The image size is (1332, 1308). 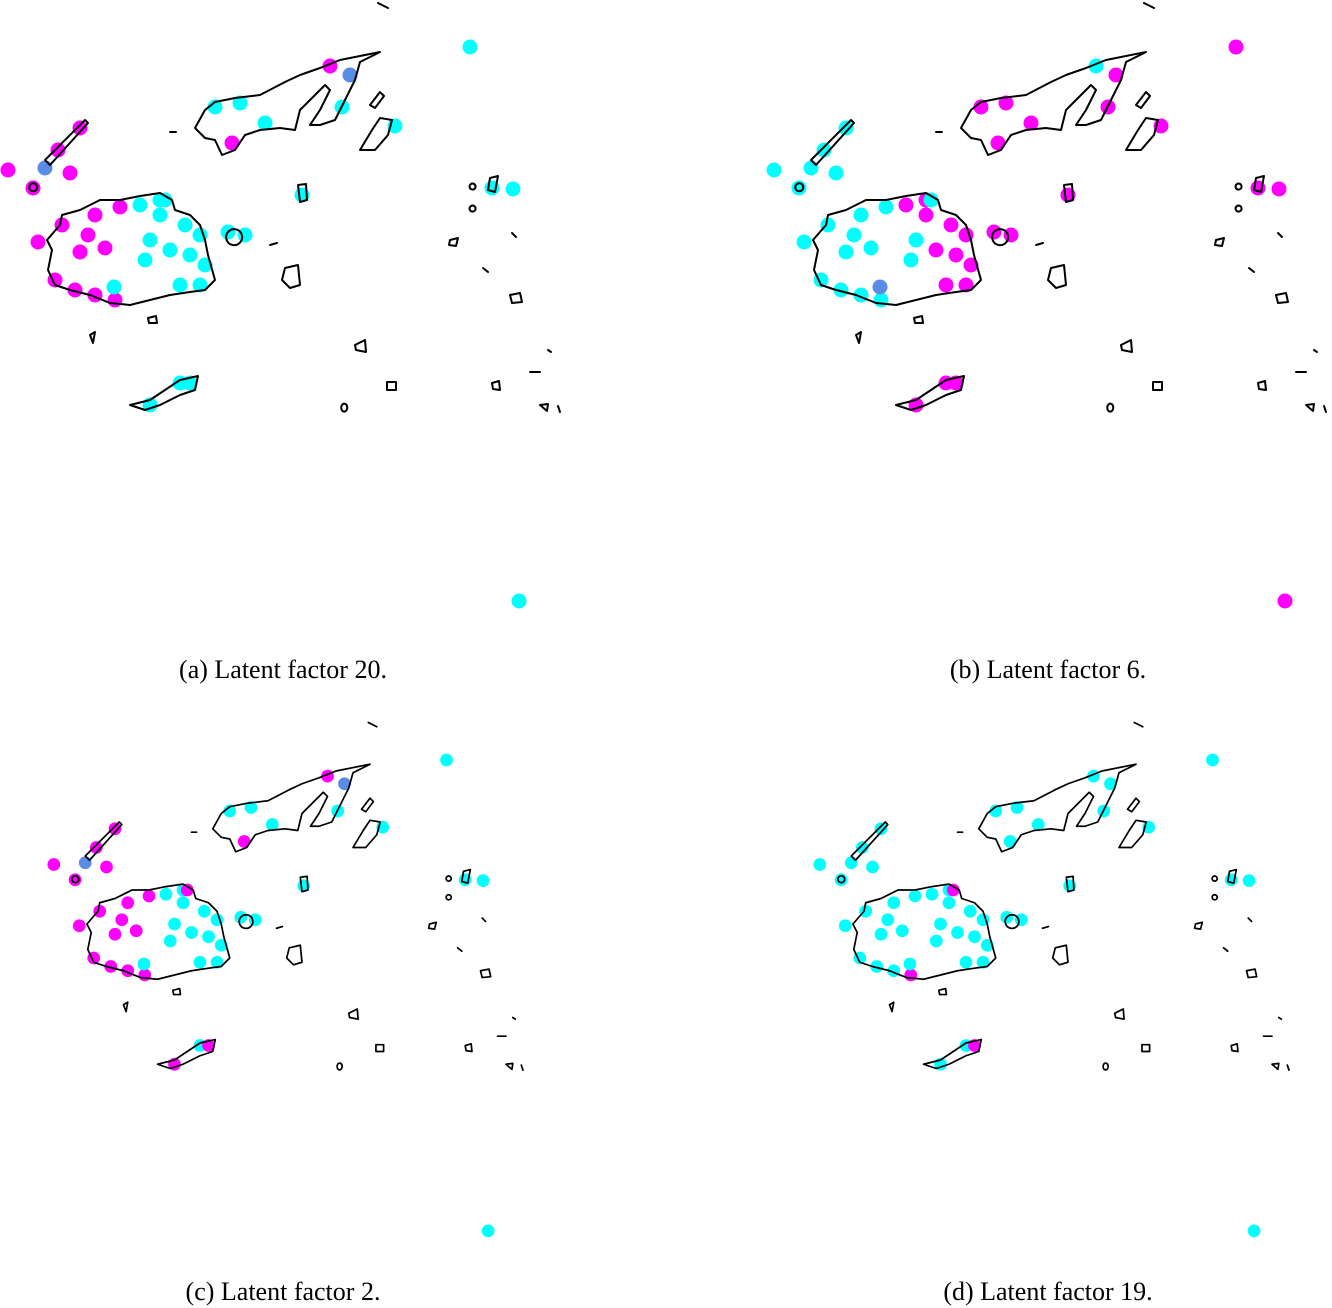 I want to click on island-outline-taveuni, so click(x=376, y=134).